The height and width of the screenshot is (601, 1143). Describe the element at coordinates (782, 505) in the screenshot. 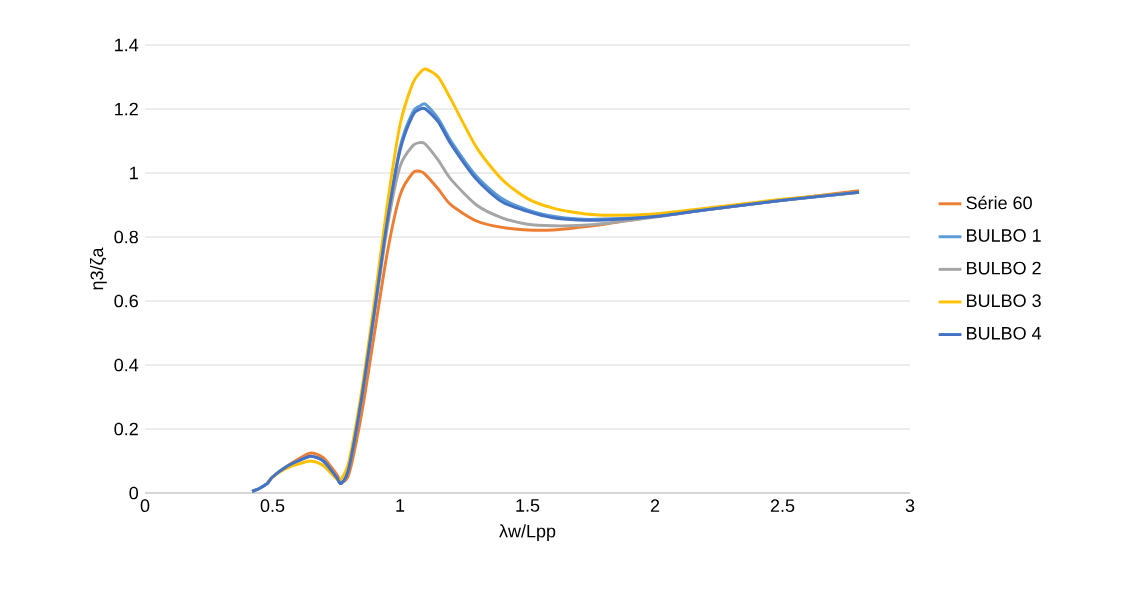

I see `x-tick-label: 2.5` at that location.